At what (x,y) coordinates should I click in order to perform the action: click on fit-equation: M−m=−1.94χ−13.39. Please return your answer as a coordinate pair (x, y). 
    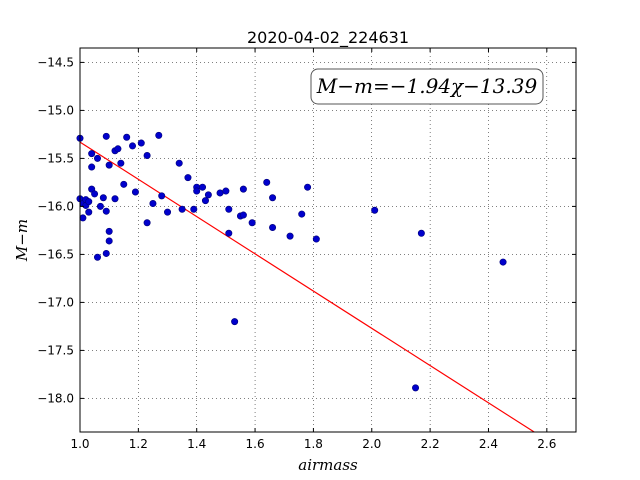
    Looking at the image, I should click on (427, 86).